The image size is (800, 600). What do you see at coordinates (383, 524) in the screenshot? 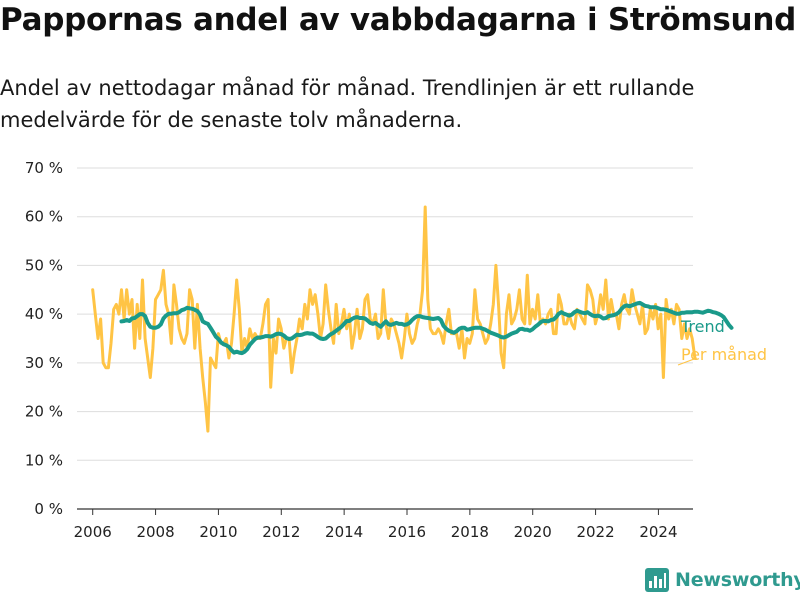
I see `x-axis: 2006 2008 2010 2012 2014 2016 2018 2020 2022 2024` at bounding box center [383, 524].